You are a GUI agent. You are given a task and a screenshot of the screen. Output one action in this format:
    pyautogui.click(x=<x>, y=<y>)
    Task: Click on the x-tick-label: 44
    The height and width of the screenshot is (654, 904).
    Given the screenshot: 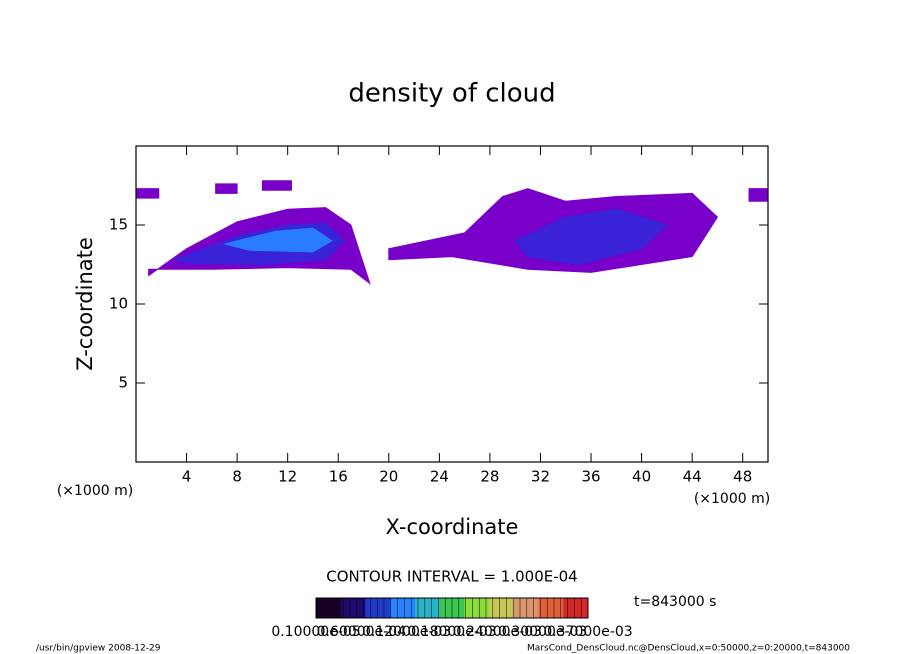 What is the action you would take?
    pyautogui.click(x=692, y=477)
    